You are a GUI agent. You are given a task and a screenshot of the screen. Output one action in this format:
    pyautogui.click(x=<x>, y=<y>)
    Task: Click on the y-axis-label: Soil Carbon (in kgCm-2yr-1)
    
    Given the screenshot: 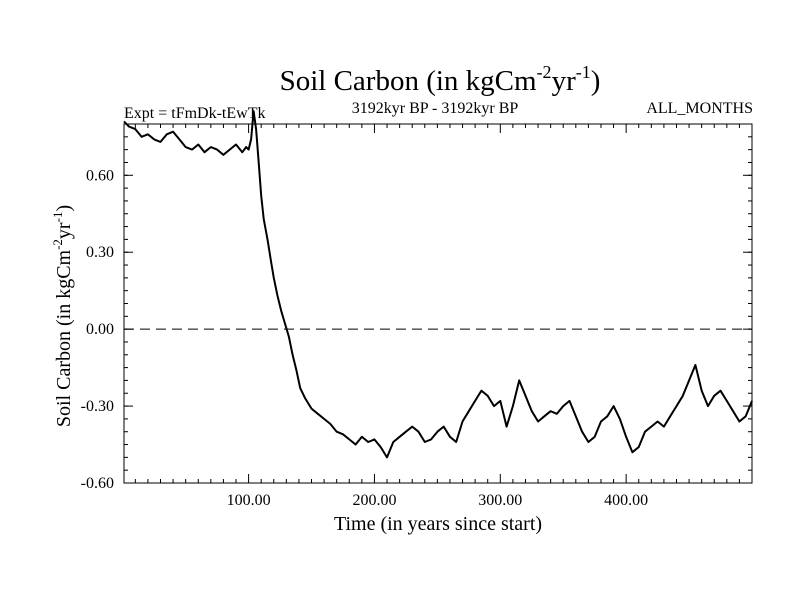 What is the action you would take?
    pyautogui.click(x=62, y=316)
    